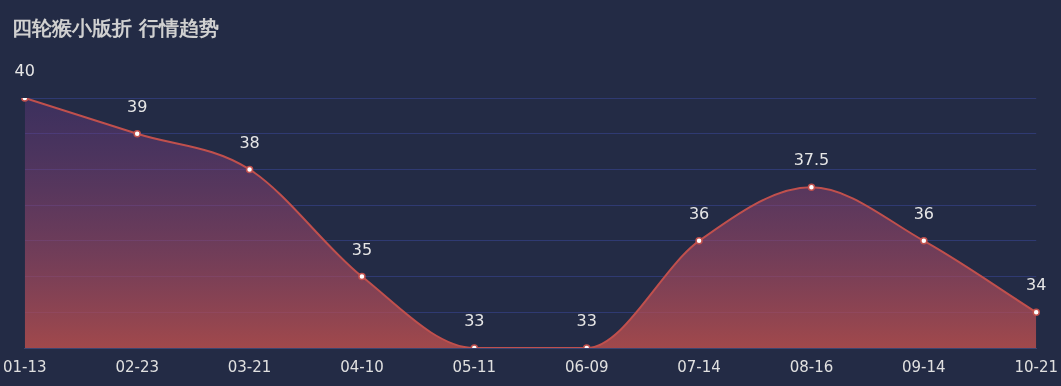 Image resolution: width=1061 pixels, height=386 pixels. What do you see at coordinates (137, 366) in the screenshot?
I see `x-tick-label: 02-23` at bounding box center [137, 366].